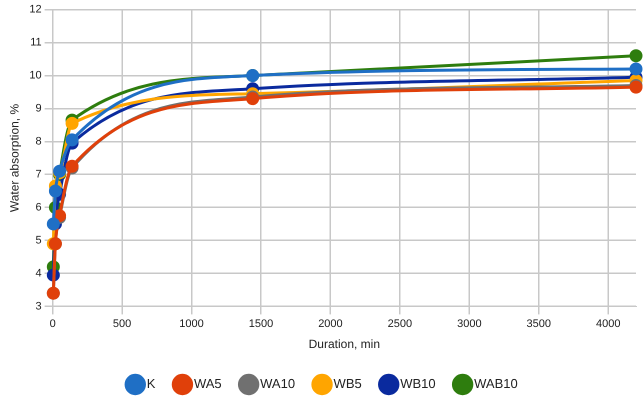 The height and width of the screenshot is (401, 644). I want to click on y-tick-label: 5, so click(39, 240).